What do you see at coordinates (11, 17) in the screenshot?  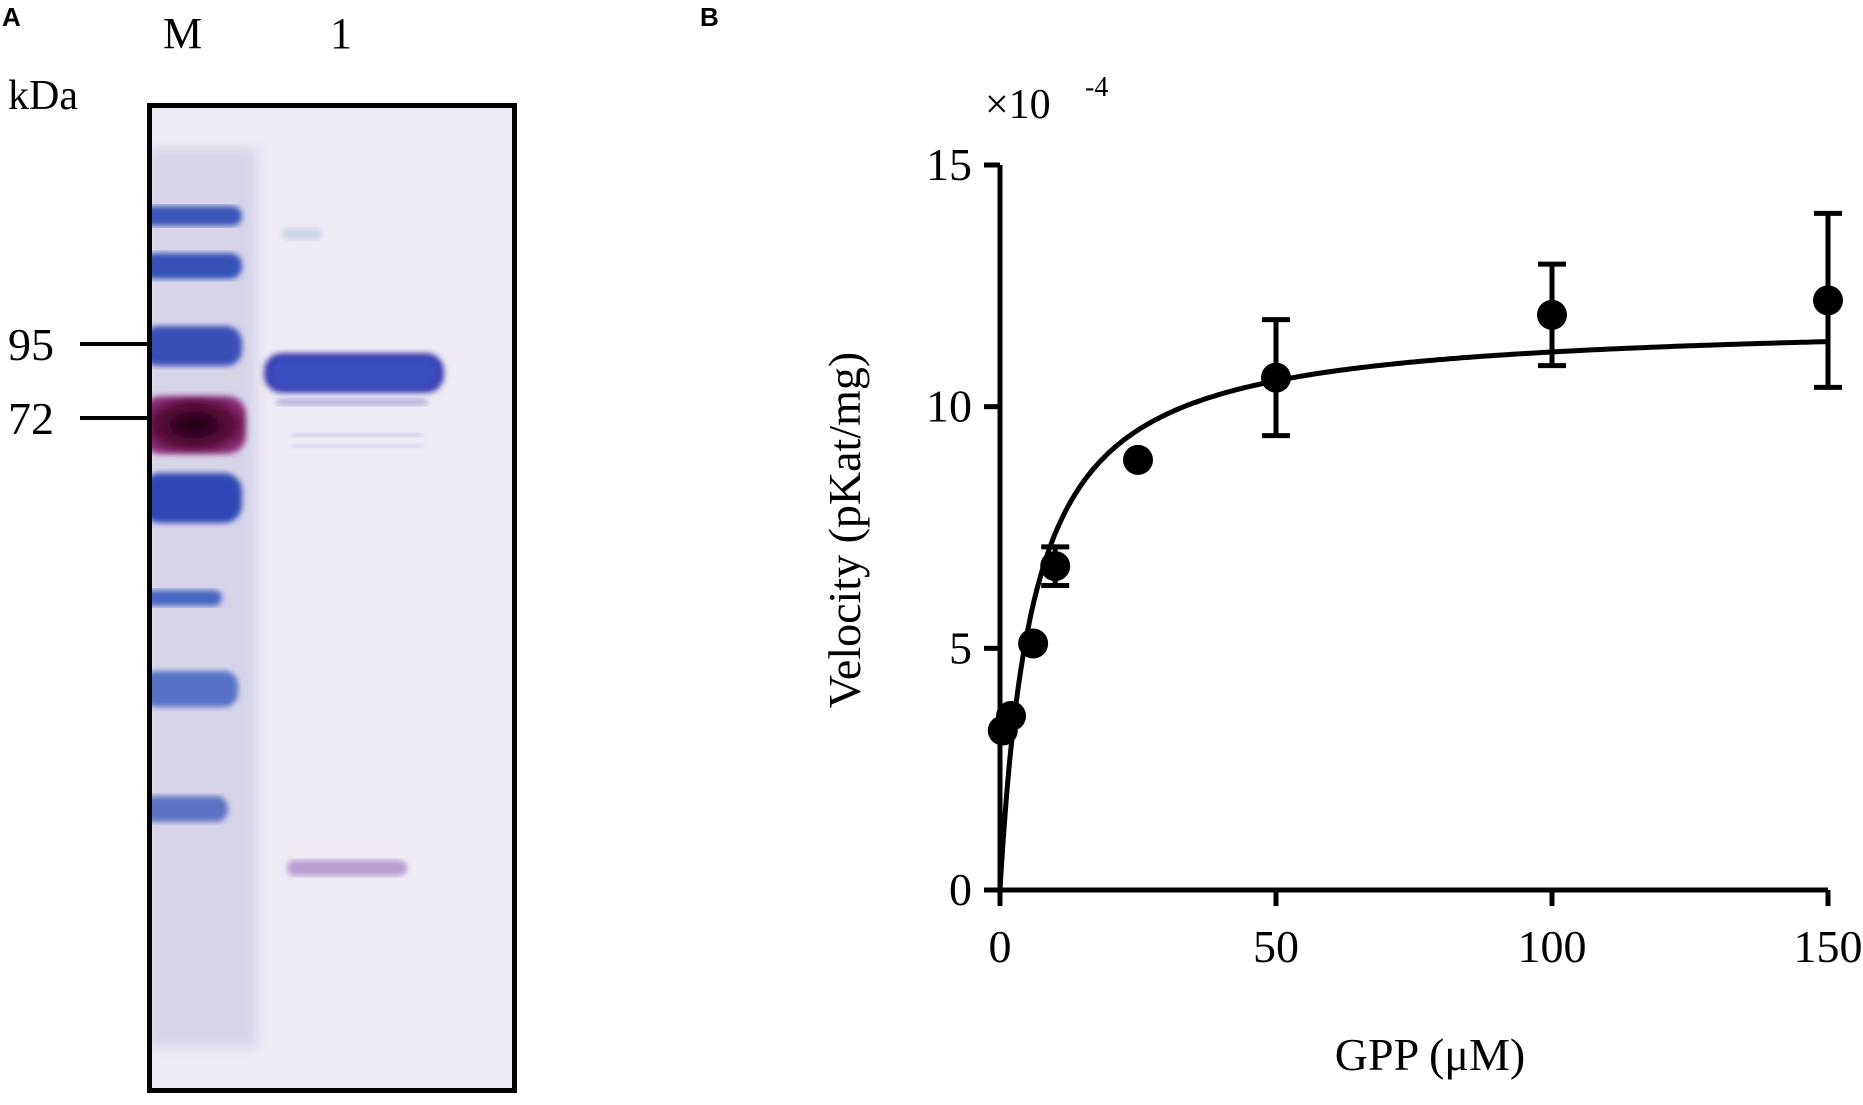 I see `panel-a-label: A` at bounding box center [11, 17].